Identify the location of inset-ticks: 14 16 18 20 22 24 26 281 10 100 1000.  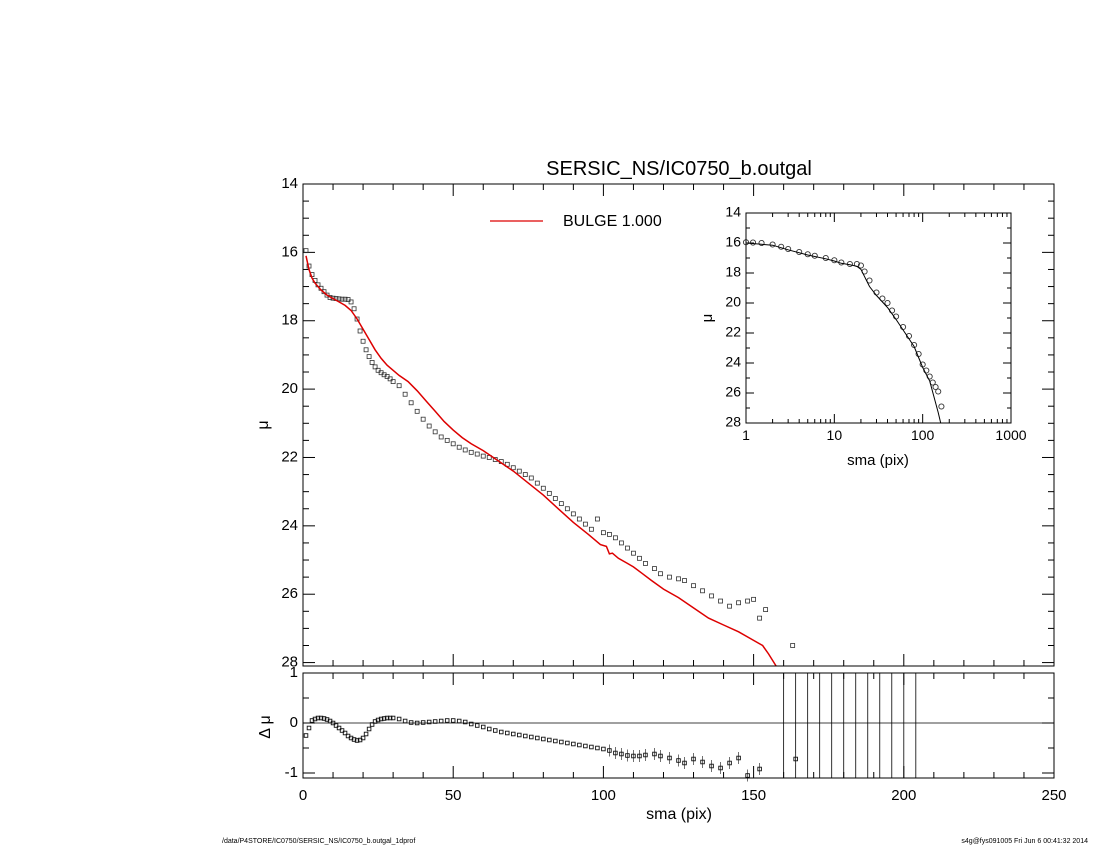
(875, 323).